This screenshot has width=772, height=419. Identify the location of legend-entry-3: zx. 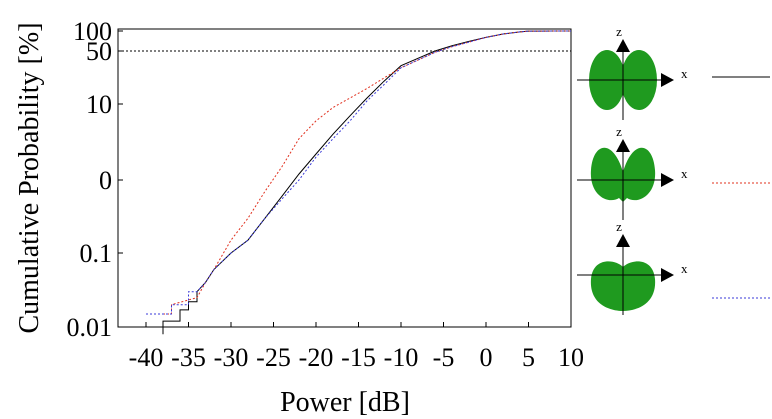
(673, 267).